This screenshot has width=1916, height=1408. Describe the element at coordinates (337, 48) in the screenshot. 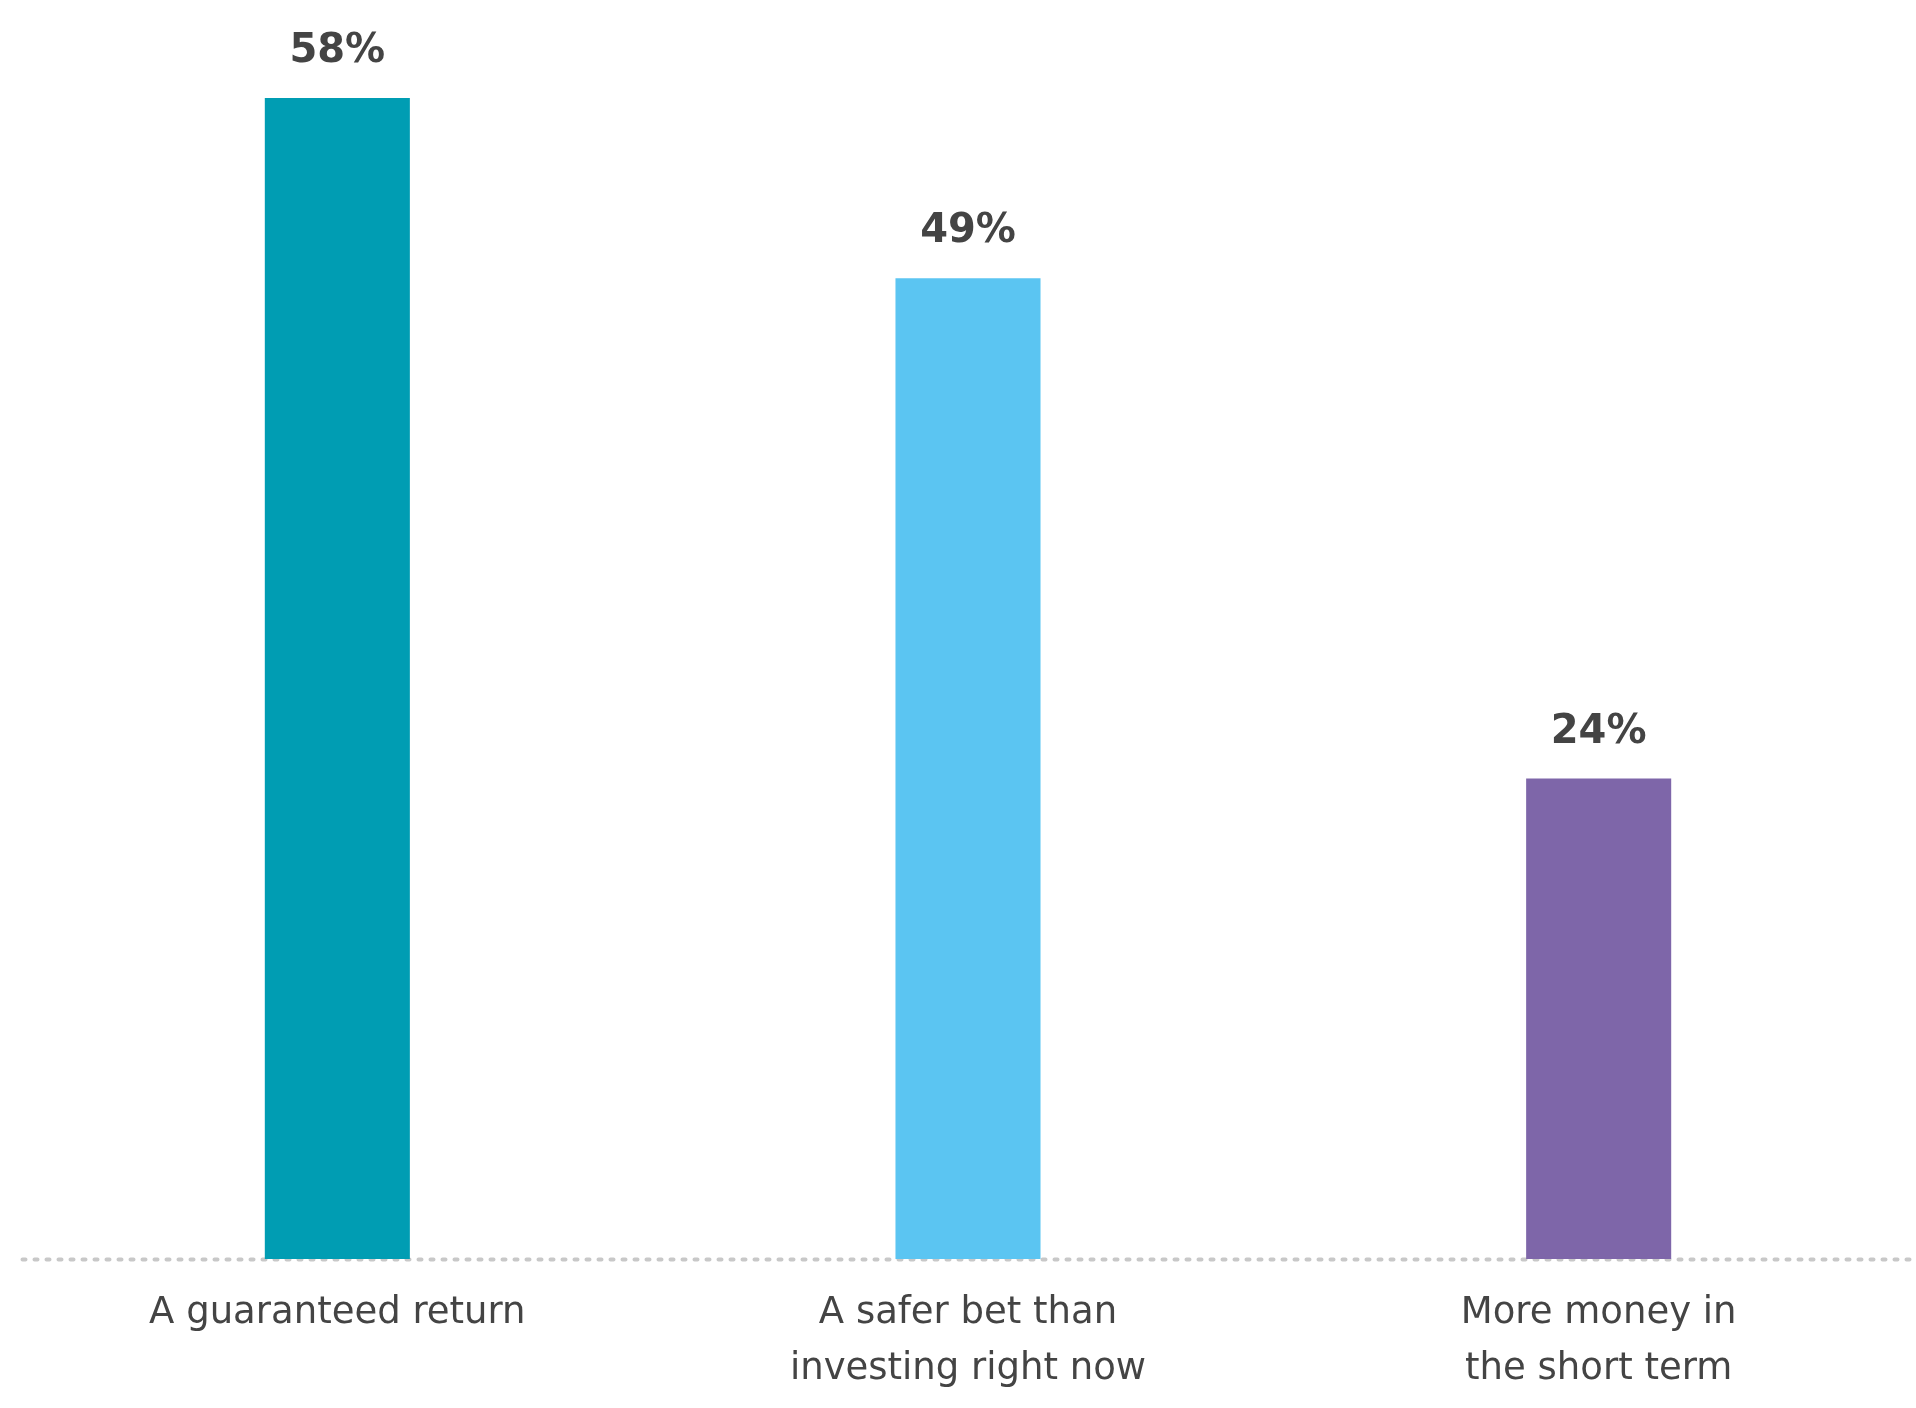

I see `data-label: 58%` at that location.